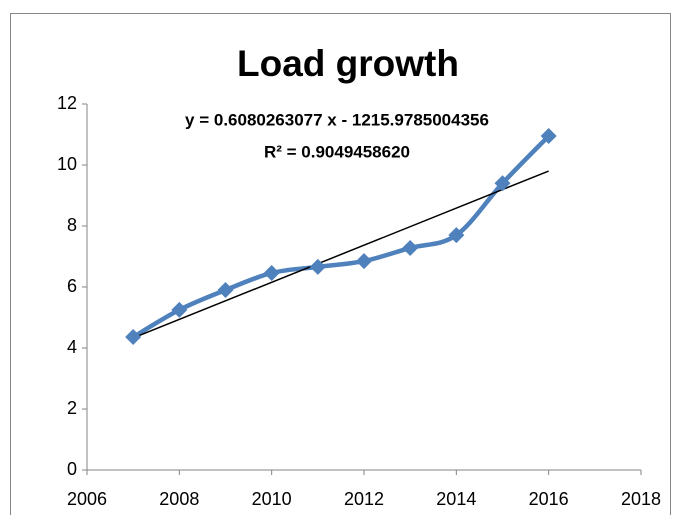 The height and width of the screenshot is (515, 681). I want to click on trendline-equation: y = 0.6080263077 x - 1215.9785004356, so click(337, 119).